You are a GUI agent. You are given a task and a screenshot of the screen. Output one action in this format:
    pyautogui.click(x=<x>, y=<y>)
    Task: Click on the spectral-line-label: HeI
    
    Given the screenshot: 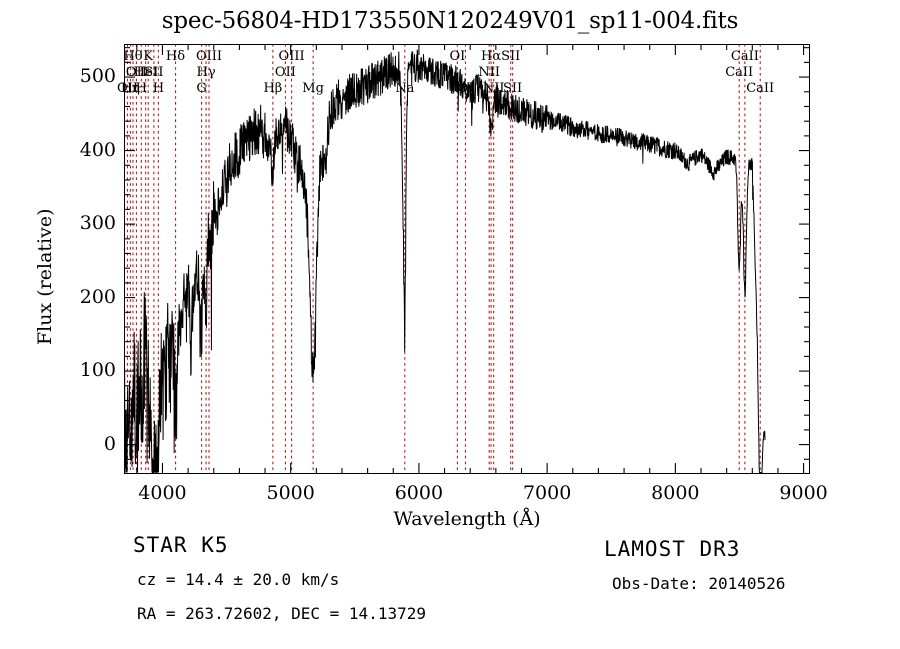 What is the action you would take?
    pyautogui.click(x=145, y=72)
    